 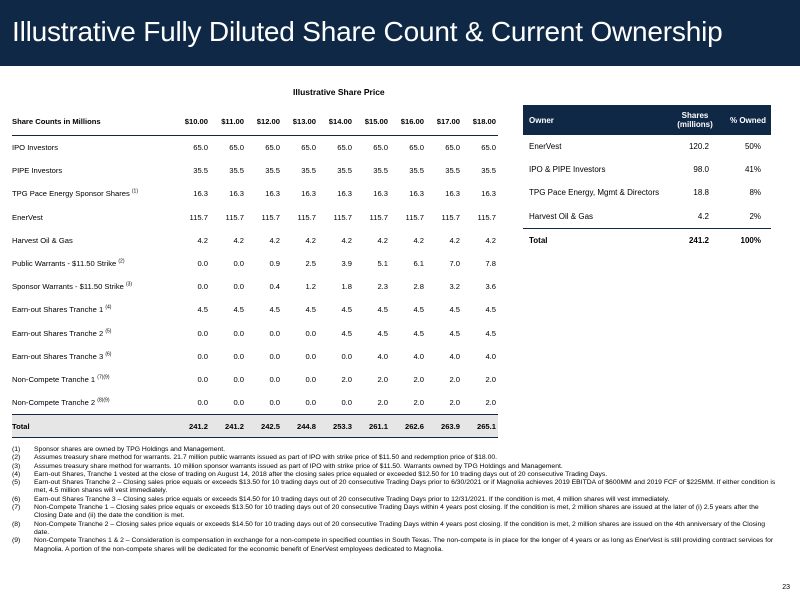 I want to click on owner-shares: 98.0, so click(x=701, y=170).